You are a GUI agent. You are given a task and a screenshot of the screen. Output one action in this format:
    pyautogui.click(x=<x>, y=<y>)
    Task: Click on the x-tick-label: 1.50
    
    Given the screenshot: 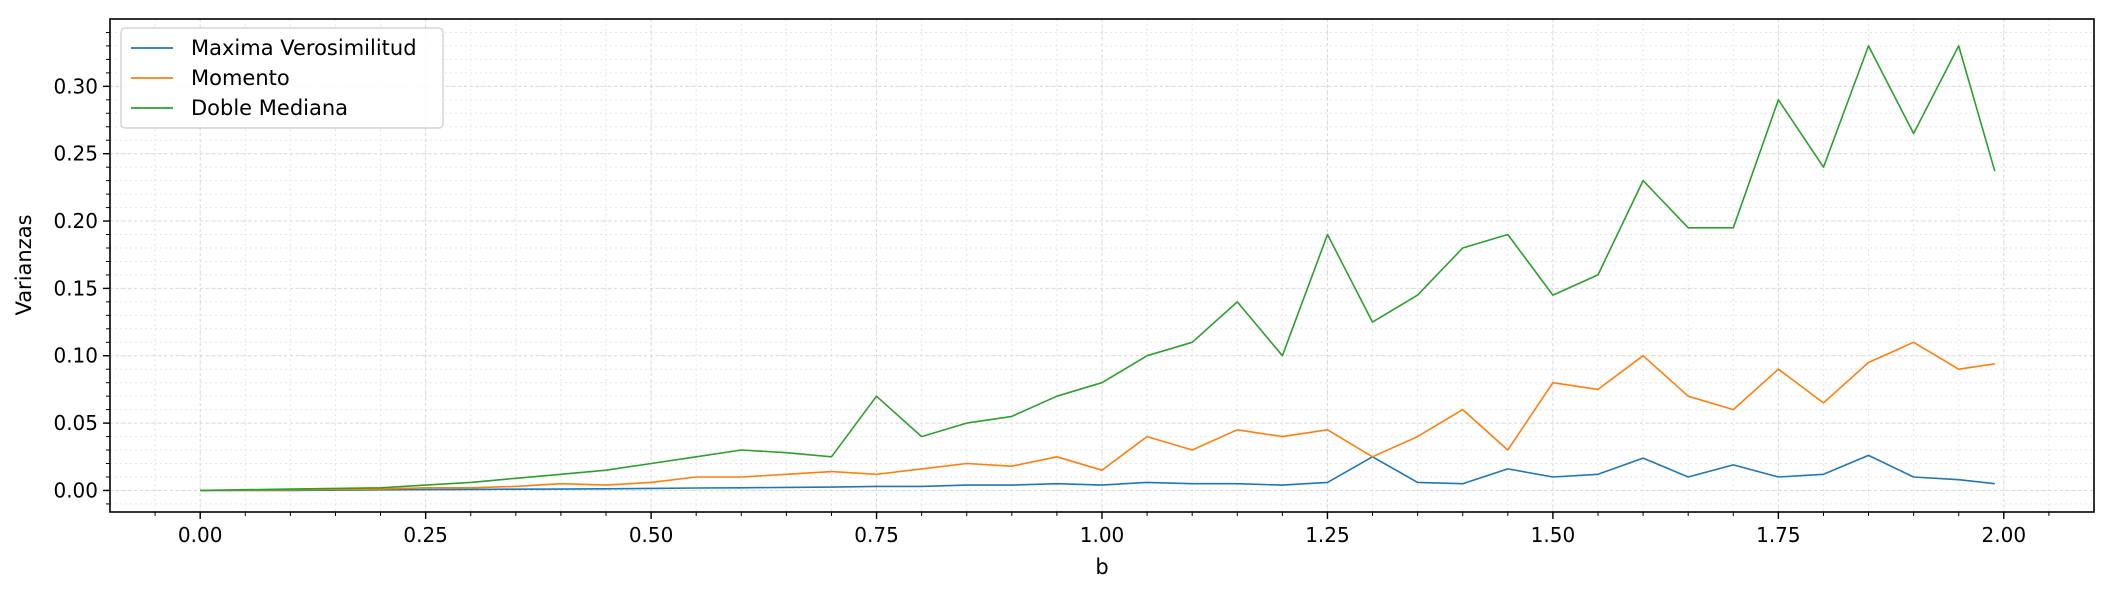 What is the action you would take?
    pyautogui.click(x=1553, y=535)
    